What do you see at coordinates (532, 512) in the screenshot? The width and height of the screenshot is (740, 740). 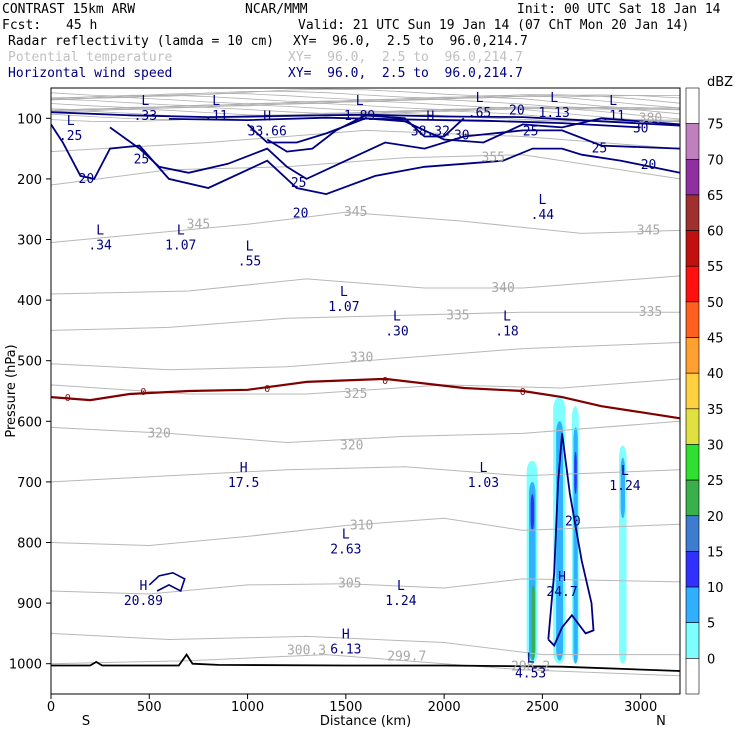 I see `reflectivity-cell` at bounding box center [532, 512].